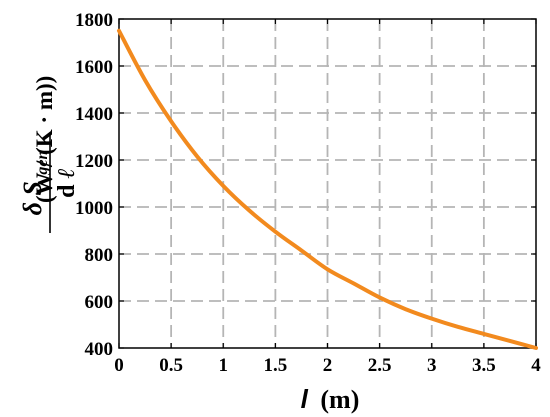 The width and height of the screenshot is (550, 417). I want to click on y-tick-label: 600, so click(99, 302).